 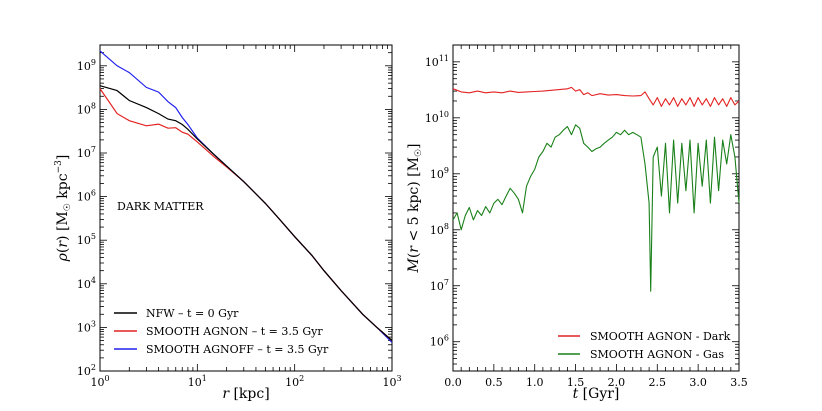 What do you see at coordinates (294, 381) in the screenshot?
I see `left-x-tick-label: 10²` at bounding box center [294, 381].